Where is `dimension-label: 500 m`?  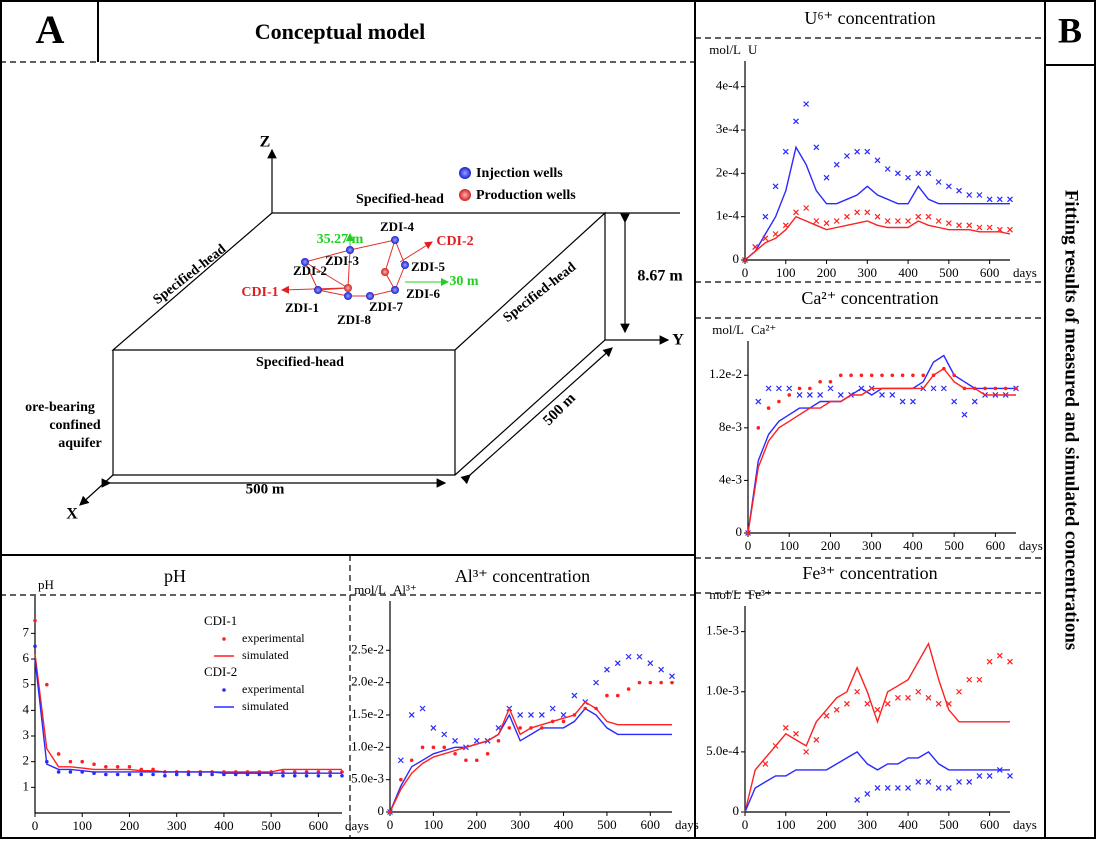 dimension-label: 500 m is located at coordinates (265, 489).